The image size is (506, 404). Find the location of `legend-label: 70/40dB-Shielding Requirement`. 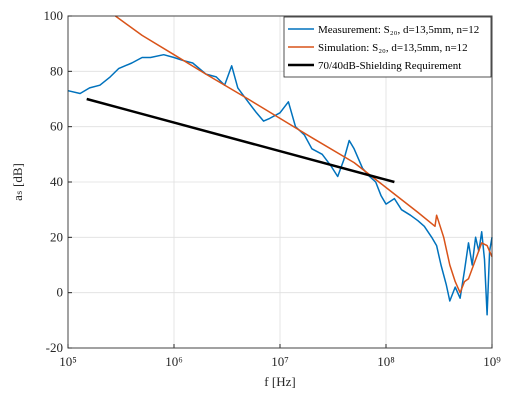

legend-label: 70/40dB-Shielding Requirement is located at coordinates (389, 66).